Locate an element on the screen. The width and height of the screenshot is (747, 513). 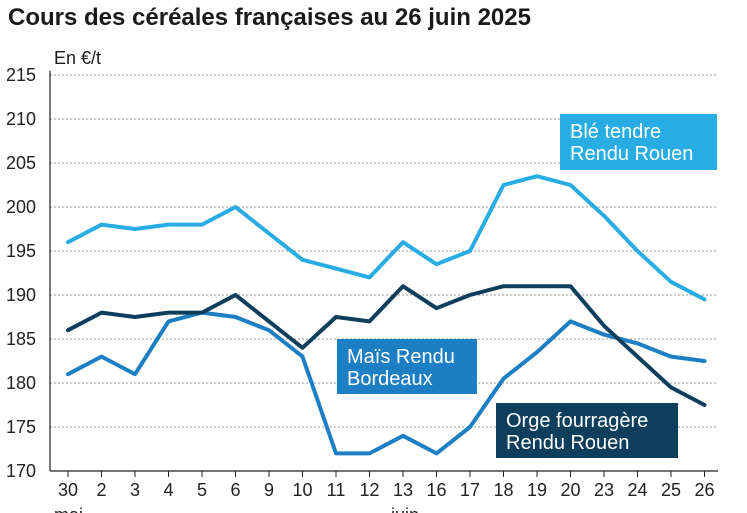
y-tick-label: 190 is located at coordinates (21, 295).